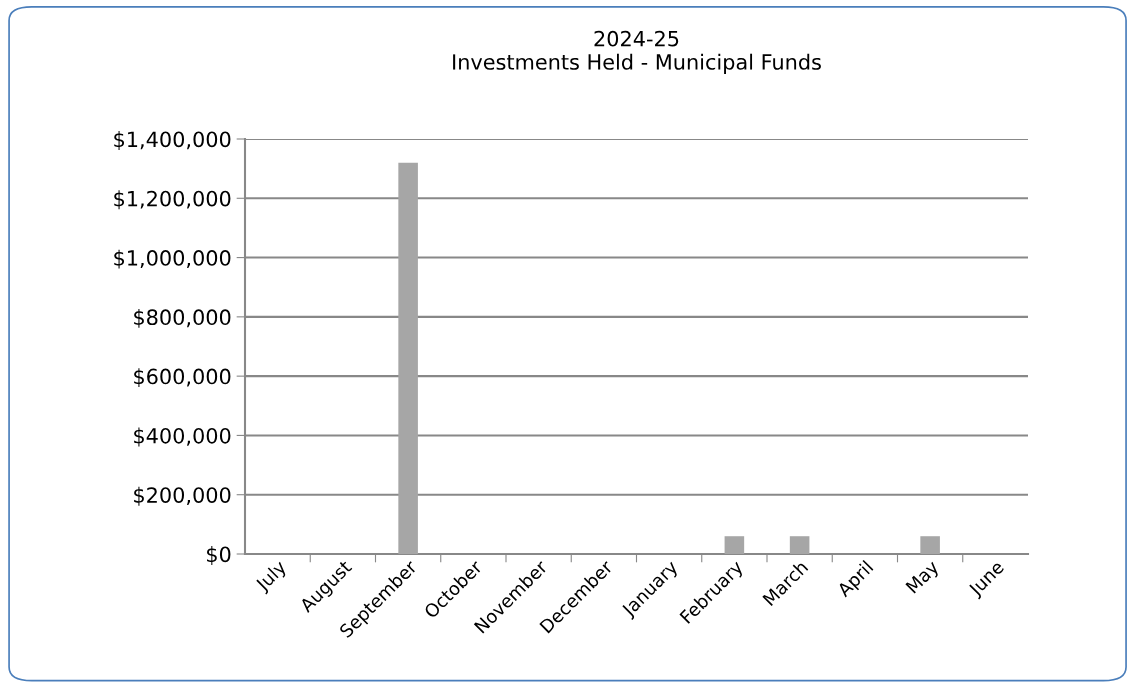  Describe the element at coordinates (219, 555) in the screenshot. I see `y-tick-label: $0` at that location.